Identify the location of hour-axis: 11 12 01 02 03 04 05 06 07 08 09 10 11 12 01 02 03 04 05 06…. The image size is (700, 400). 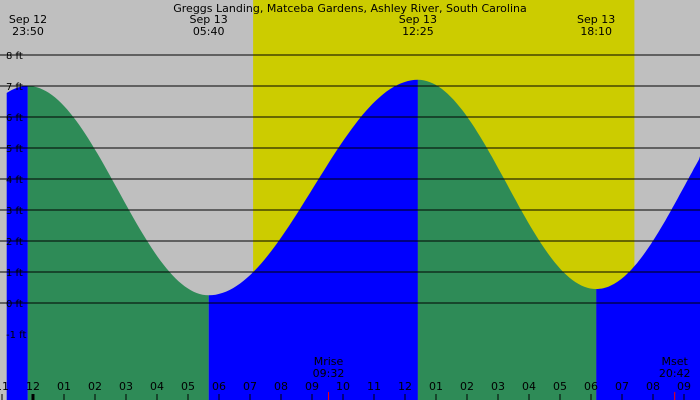
(345, 390).